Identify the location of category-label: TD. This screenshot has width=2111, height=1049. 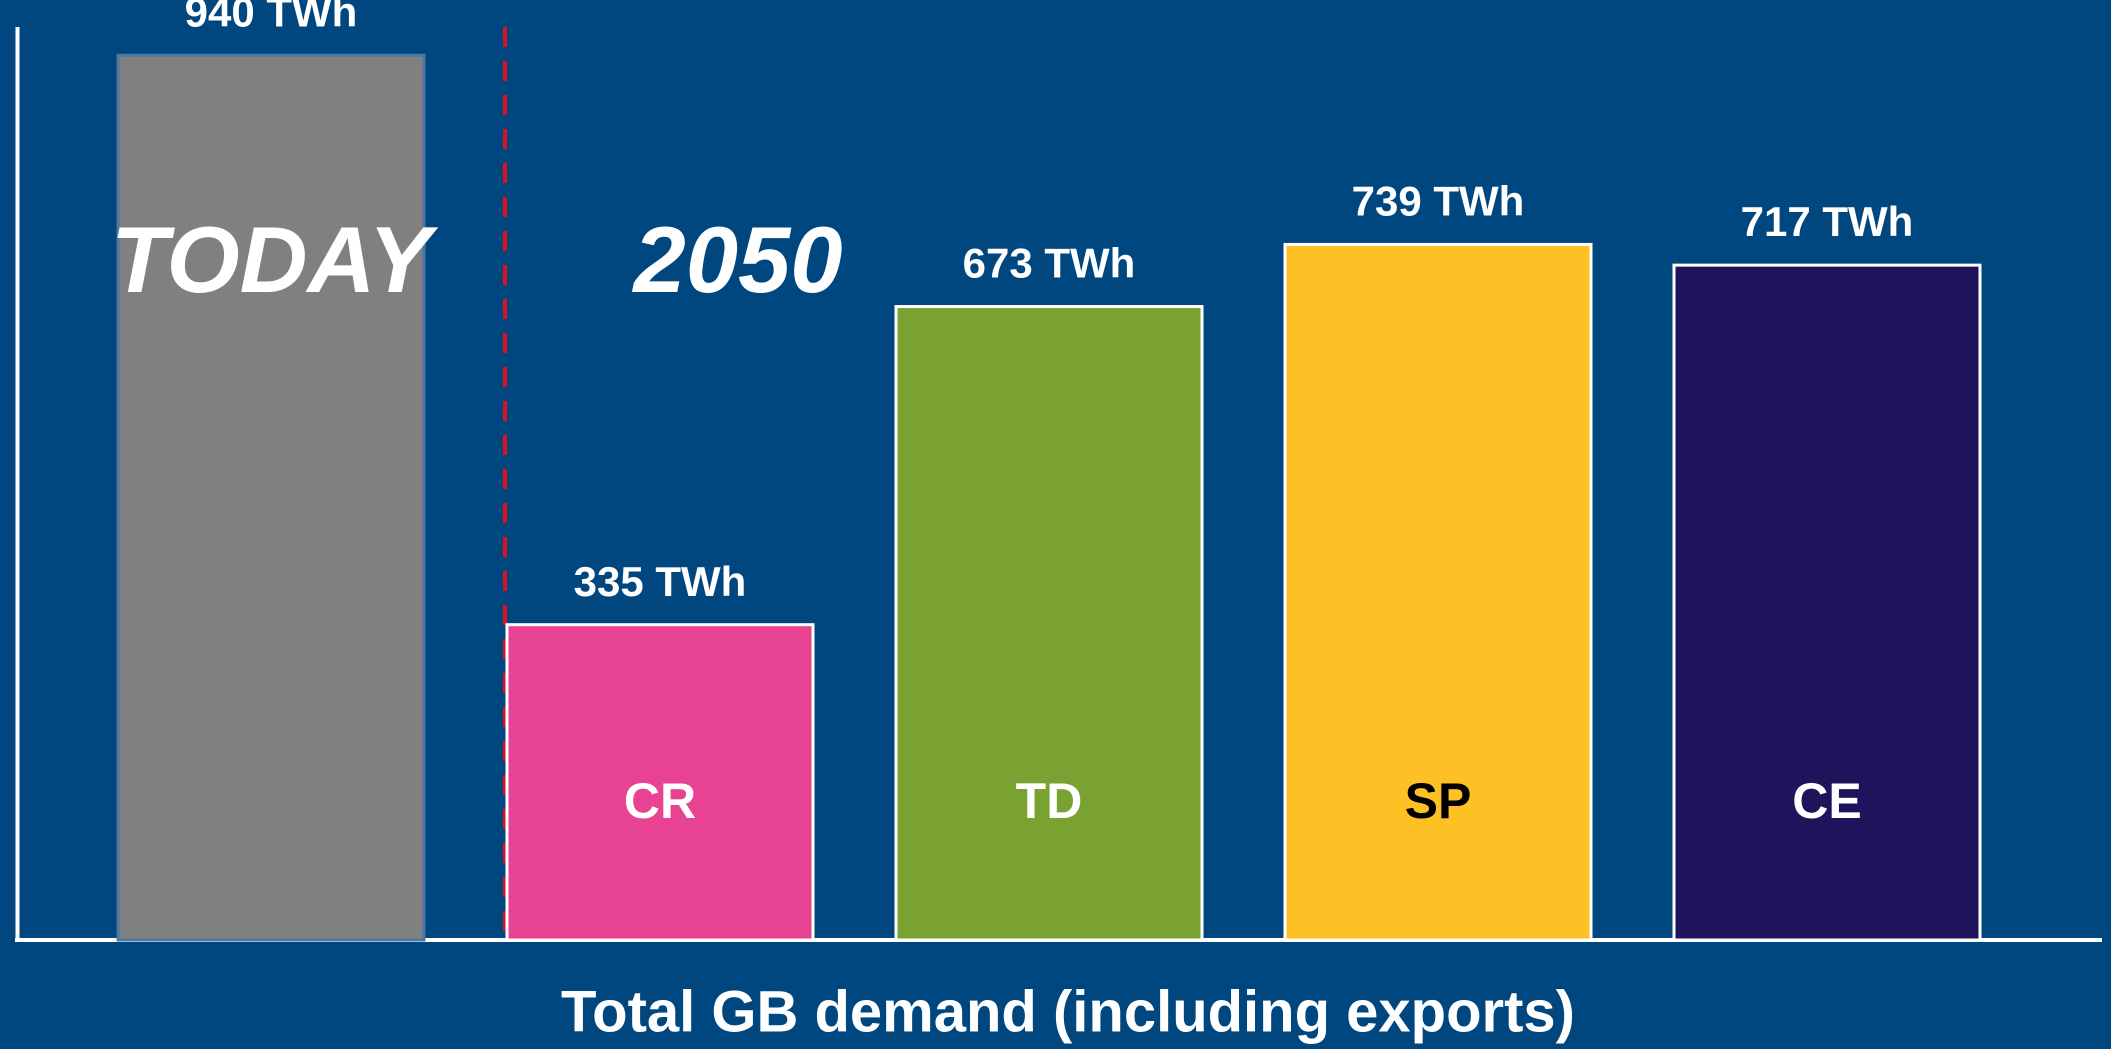
(1049, 801).